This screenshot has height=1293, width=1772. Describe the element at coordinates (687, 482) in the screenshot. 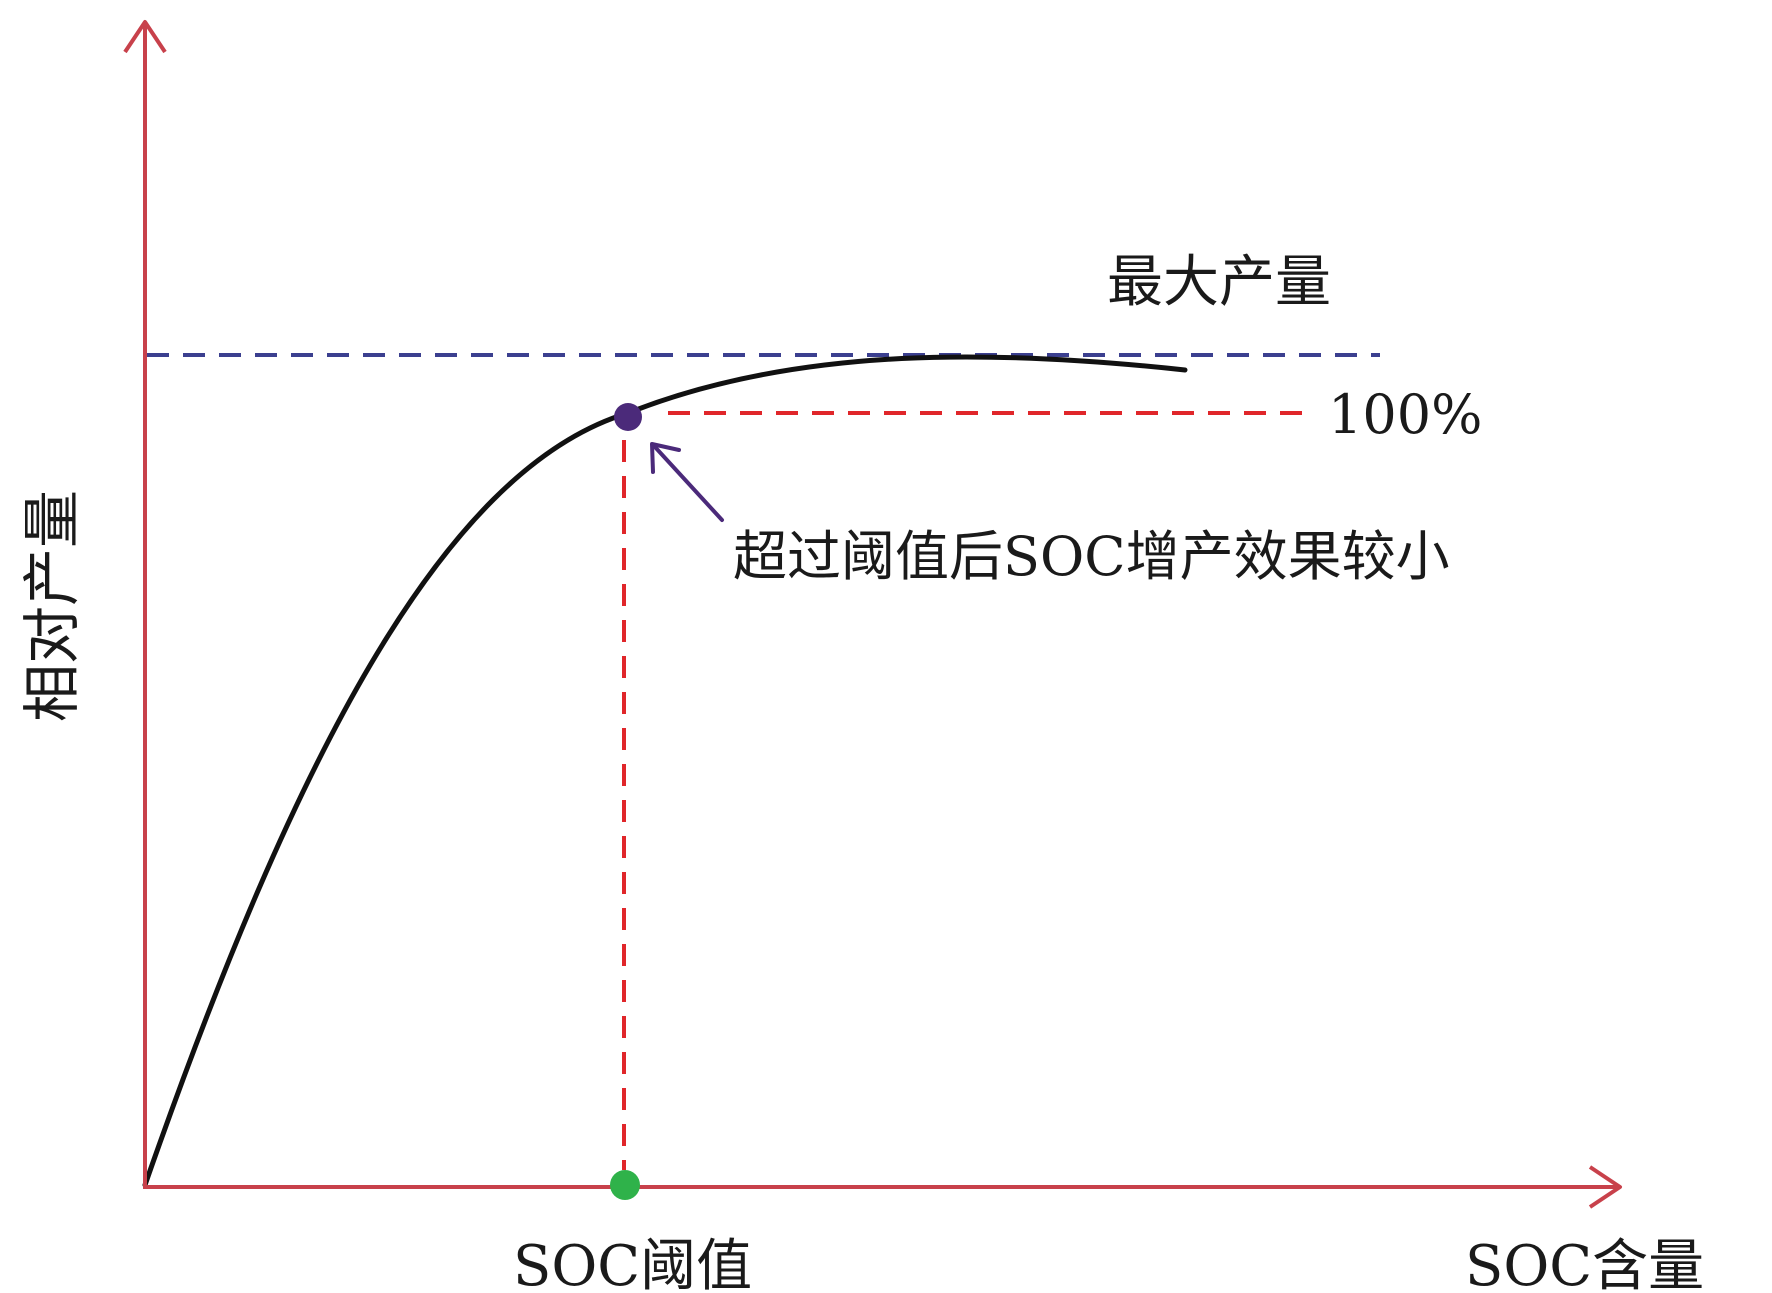

I see `annotation-arrow` at that location.